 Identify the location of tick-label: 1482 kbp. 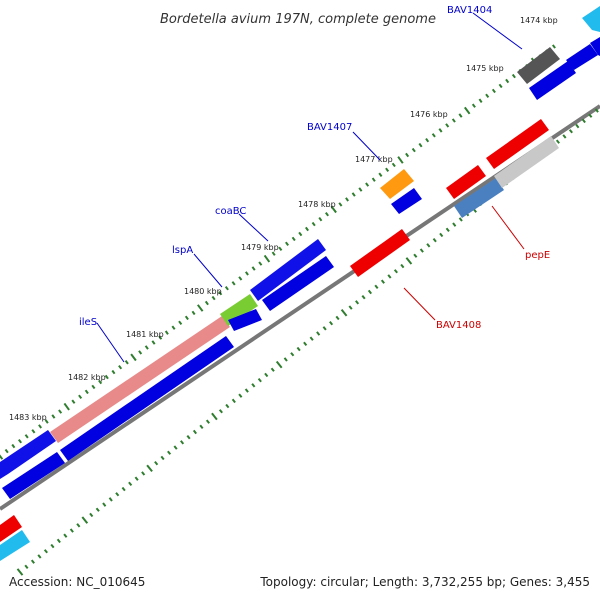
(87, 377).